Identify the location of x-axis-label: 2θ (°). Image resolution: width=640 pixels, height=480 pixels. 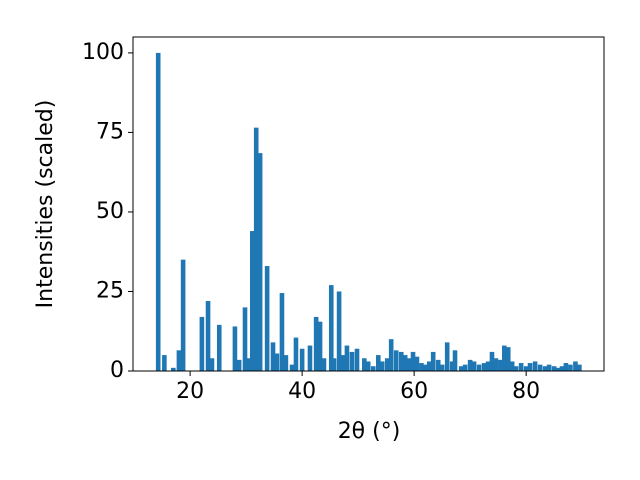
(369, 431).